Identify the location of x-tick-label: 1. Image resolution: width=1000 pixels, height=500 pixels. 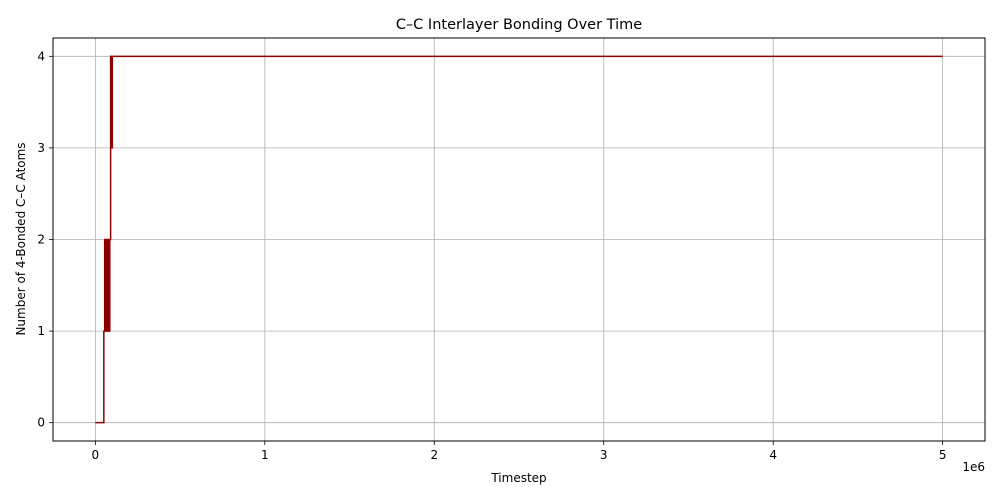
(265, 455).